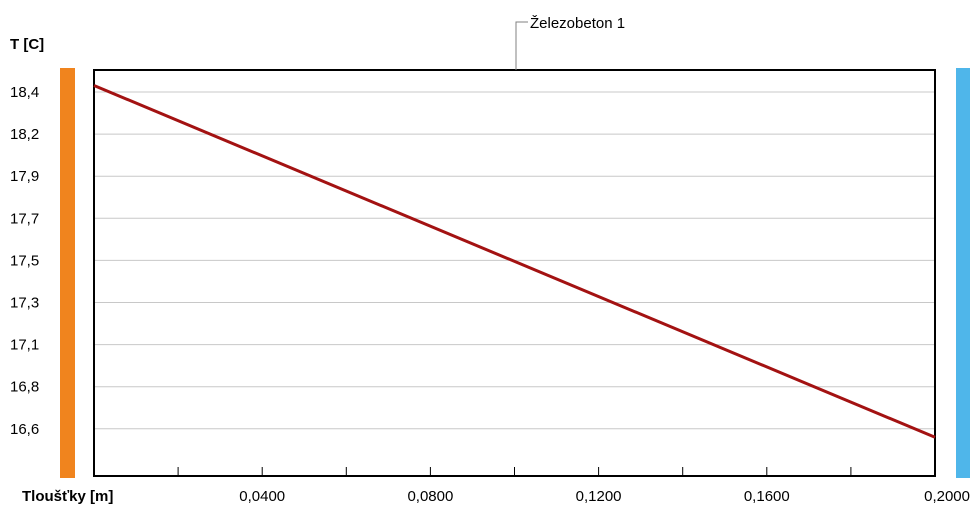  What do you see at coordinates (577, 23) in the screenshot?
I see `legend-label-zelezobeton-1: Železobeton 1` at bounding box center [577, 23].